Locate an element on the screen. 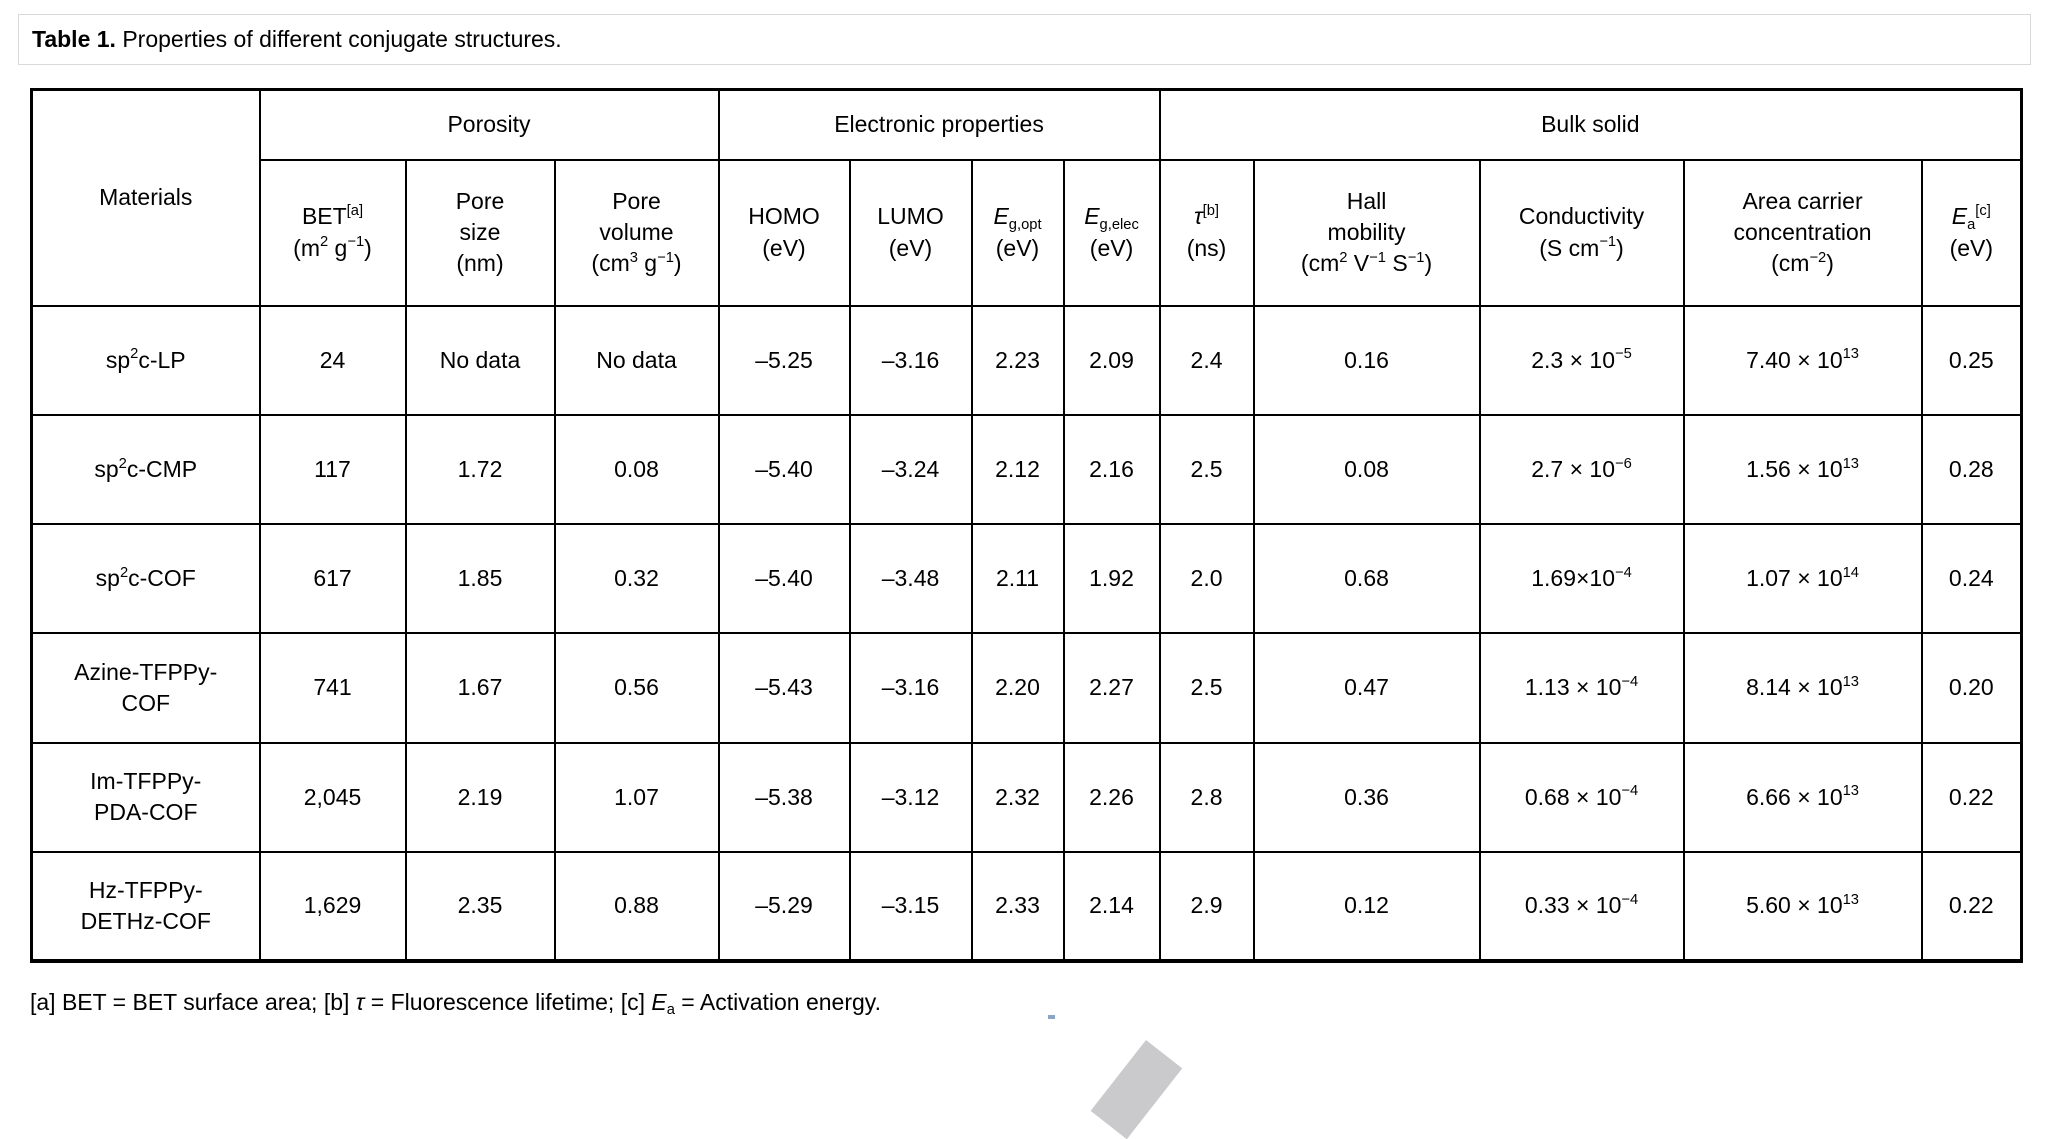 This screenshot has width=2048, height=1139. table-cell: 2.35 is located at coordinates (480, 907).